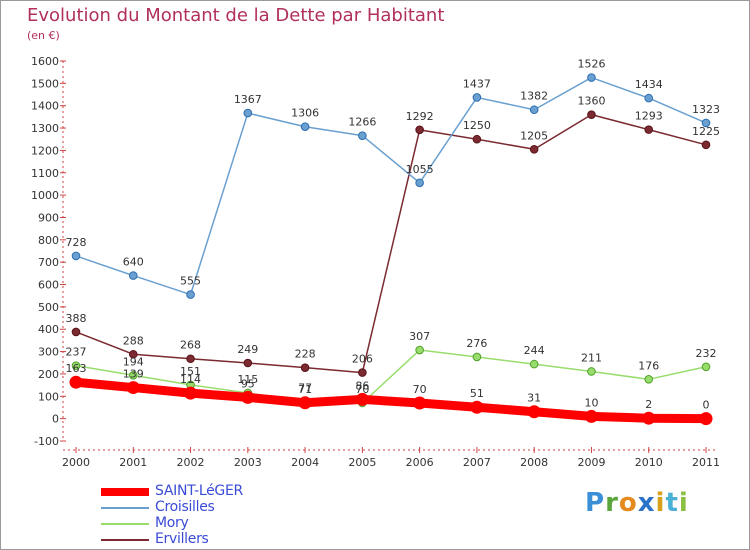 The height and width of the screenshot is (550, 750). What do you see at coordinates (362, 389) in the screenshot?
I see `data-label: 70` at bounding box center [362, 389].